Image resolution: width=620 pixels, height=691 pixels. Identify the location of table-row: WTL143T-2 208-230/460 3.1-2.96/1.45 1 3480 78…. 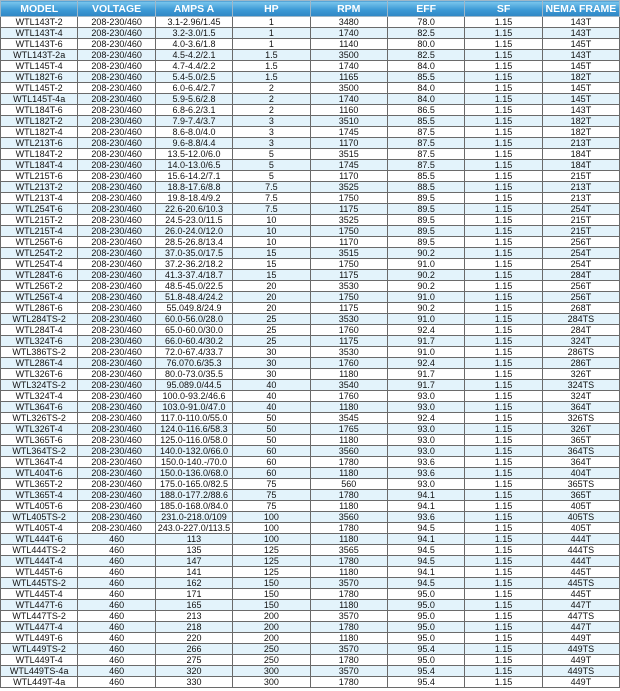
(310, 22).